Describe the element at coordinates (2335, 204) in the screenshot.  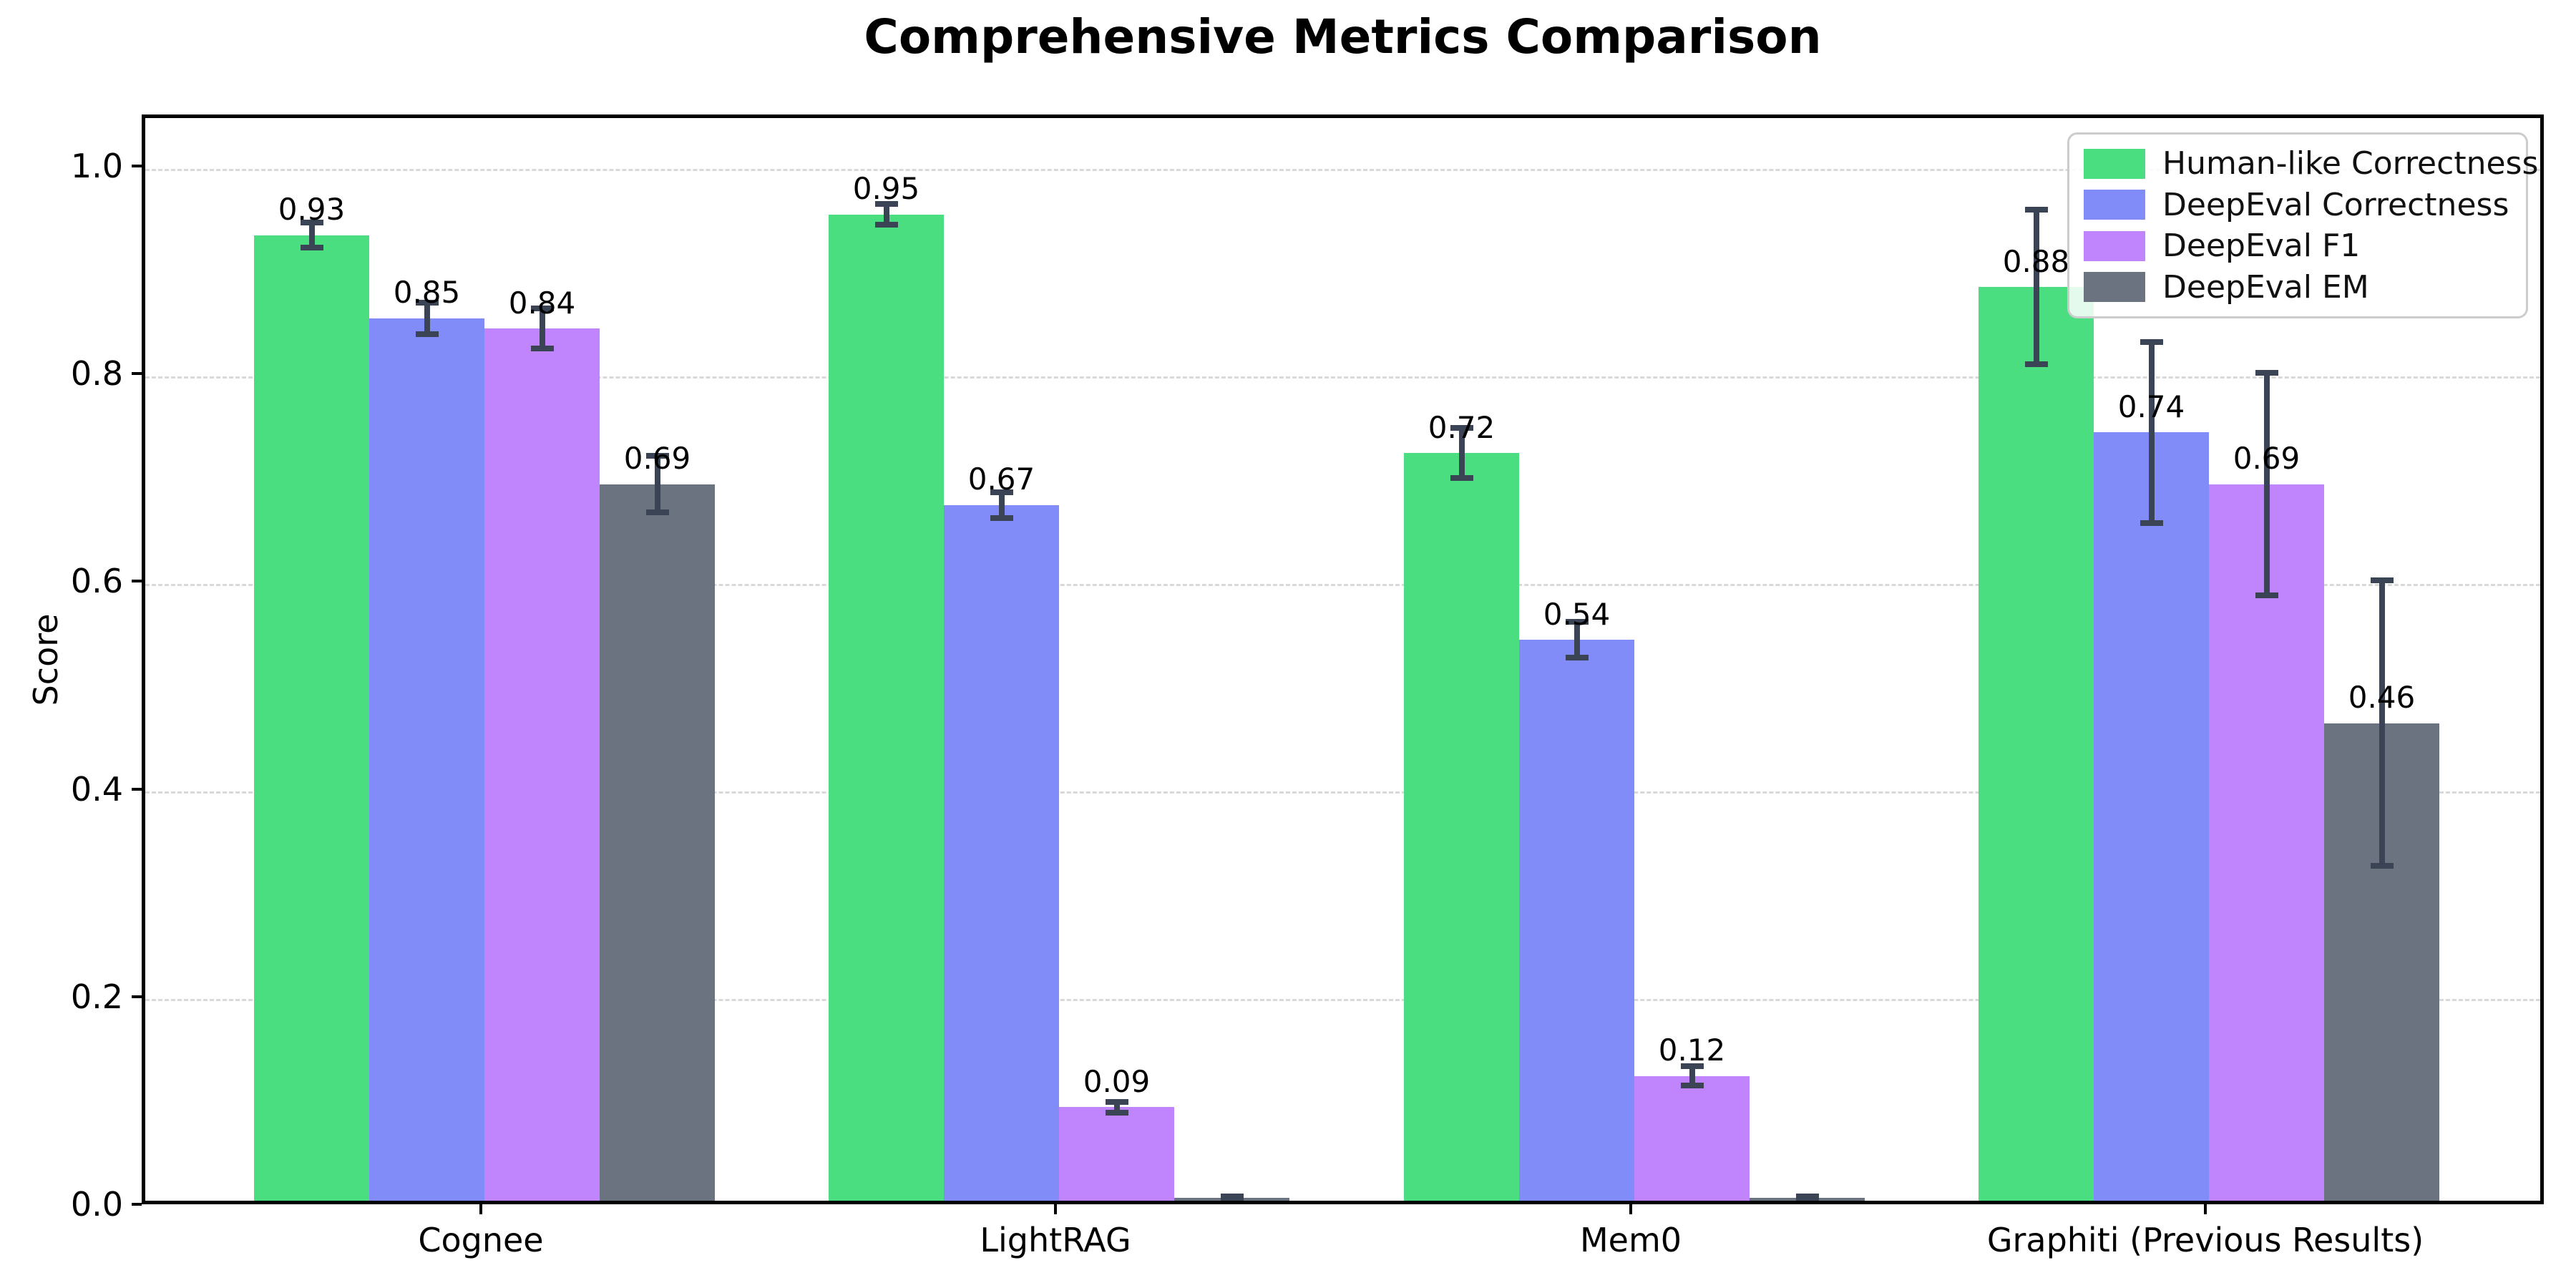
I see `legend-label: DeepEval Correctness` at that location.